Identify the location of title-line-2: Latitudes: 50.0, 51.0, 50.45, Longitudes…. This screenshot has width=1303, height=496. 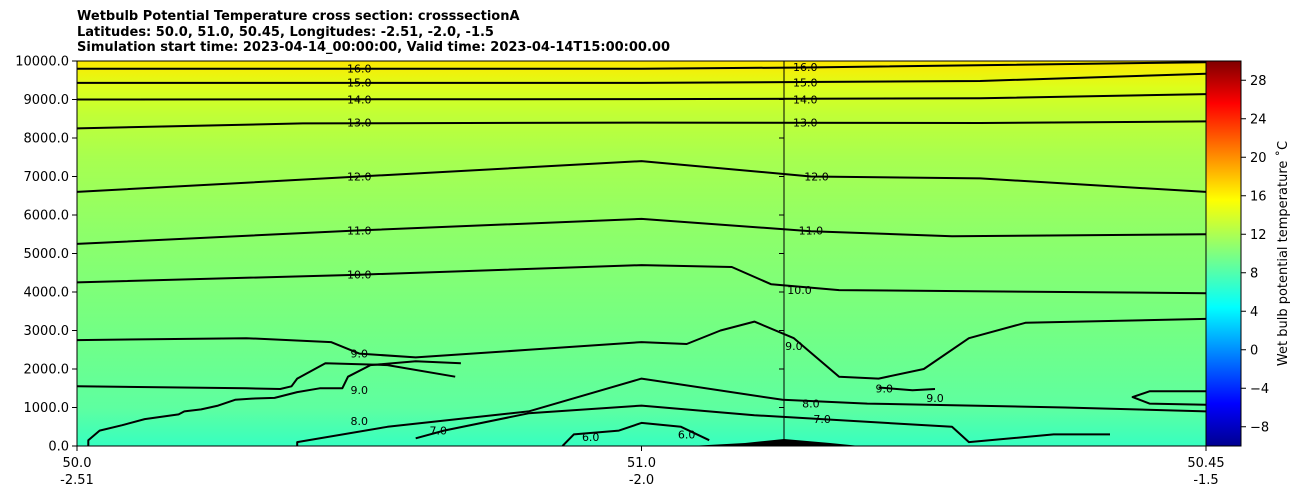
(285, 32).